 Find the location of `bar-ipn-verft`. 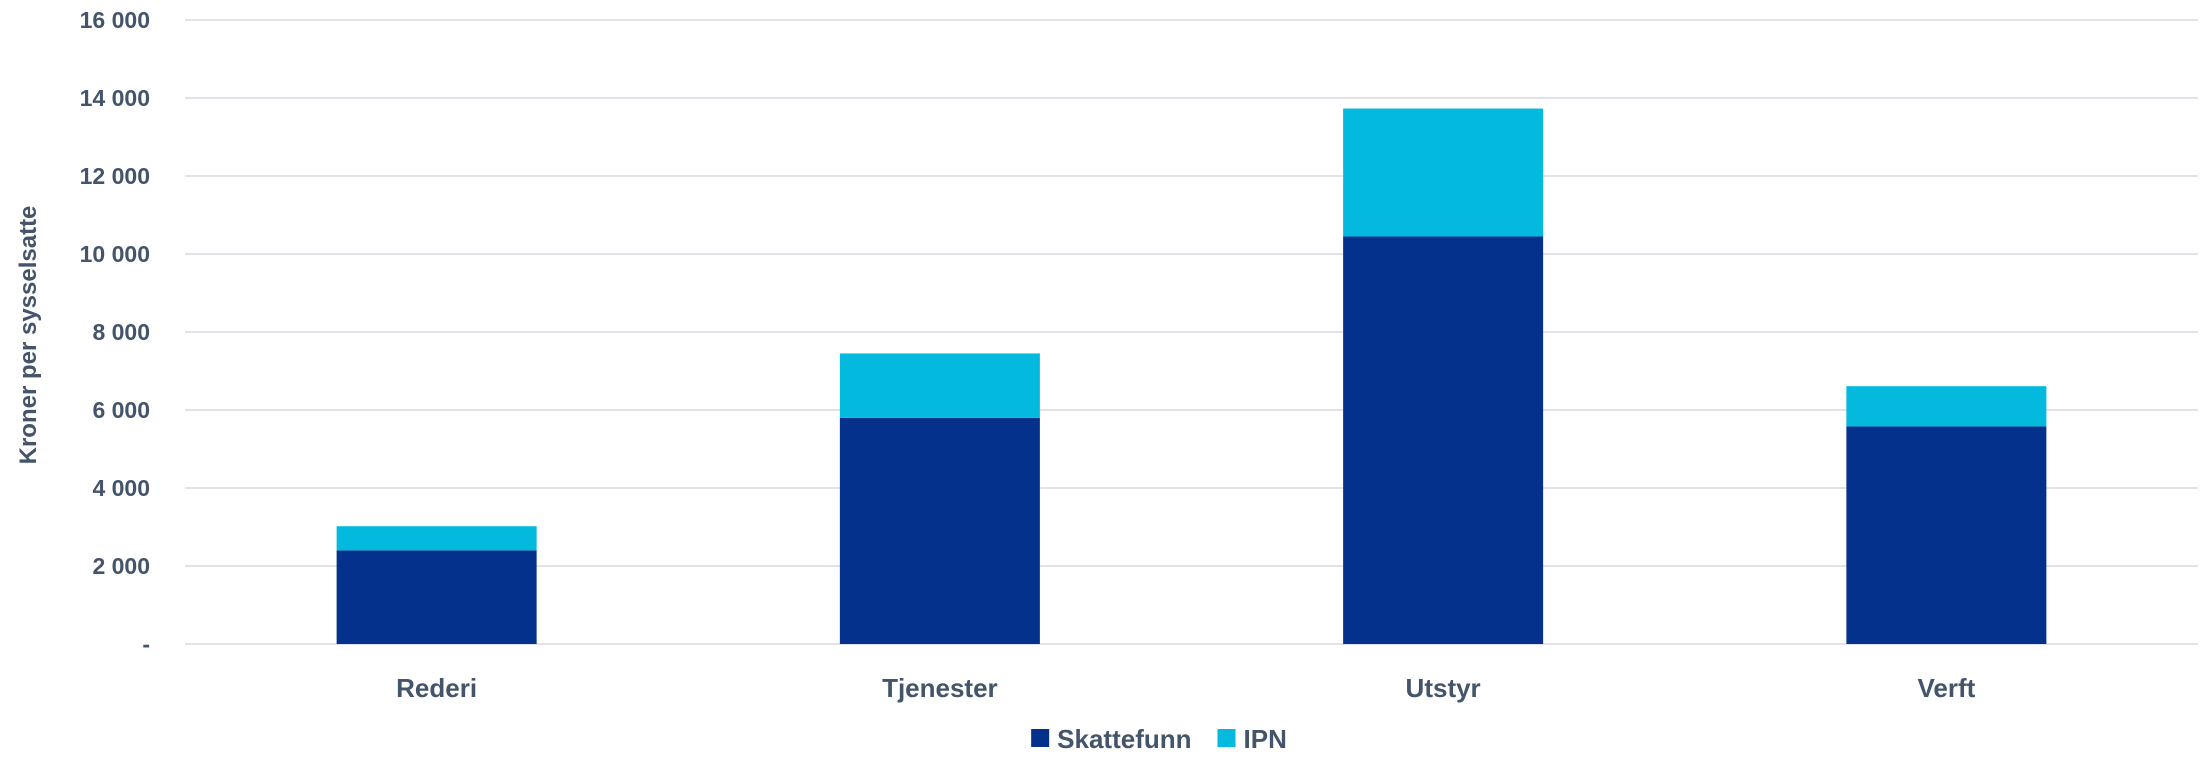

bar-ipn-verft is located at coordinates (1946, 406).